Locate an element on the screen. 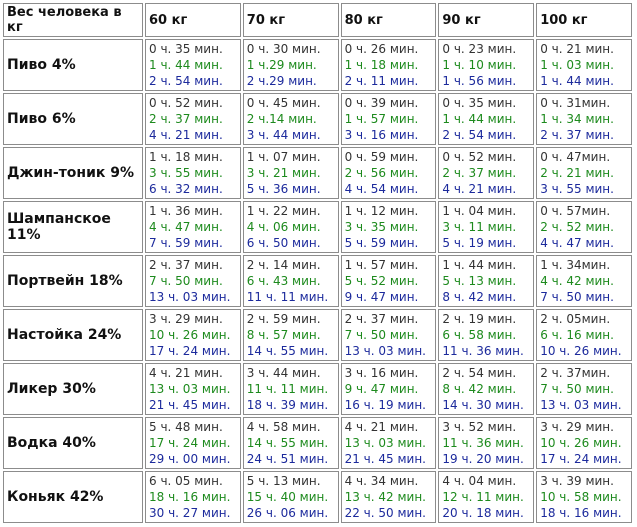 Image resolution: width=637 pixels, height=527 pixels. time-line: 3 ч. 35 мин. is located at coordinates (381, 227).